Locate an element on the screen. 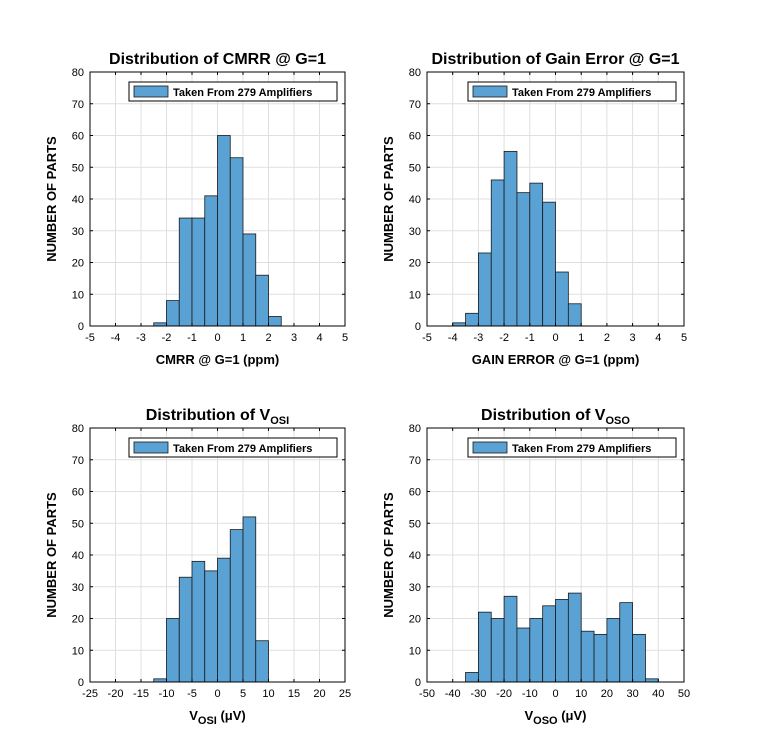 The width and height of the screenshot is (760, 744). x-tick-label: -15 is located at coordinates (141, 694).